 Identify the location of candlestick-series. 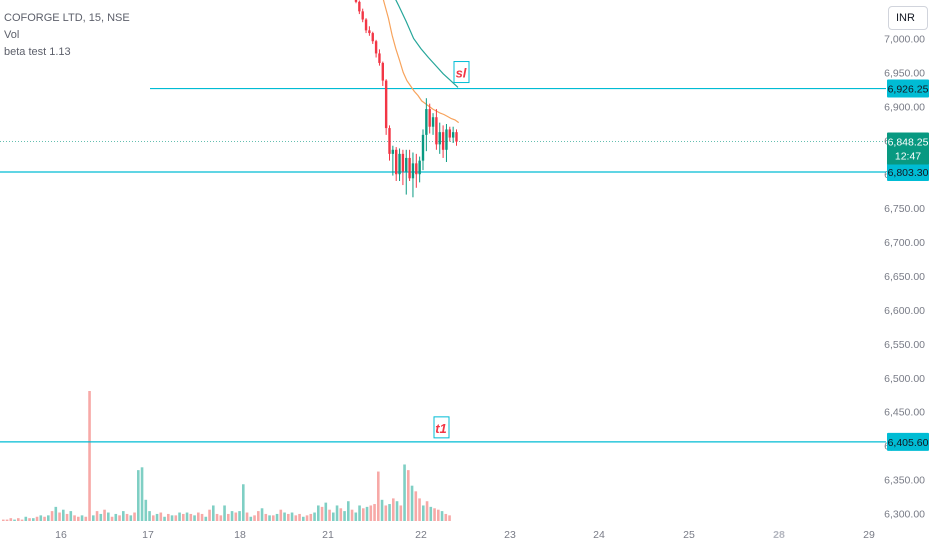
(406, 99).